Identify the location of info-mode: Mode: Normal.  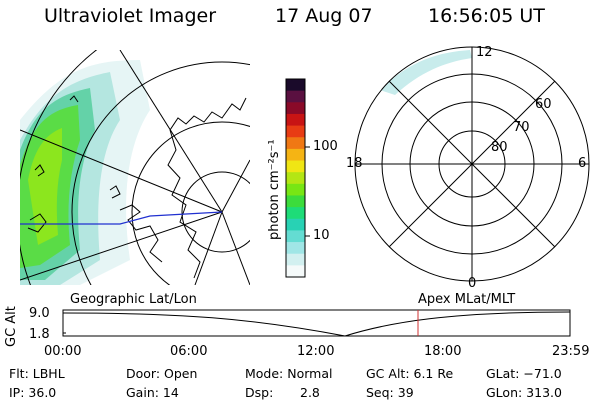
(289, 373).